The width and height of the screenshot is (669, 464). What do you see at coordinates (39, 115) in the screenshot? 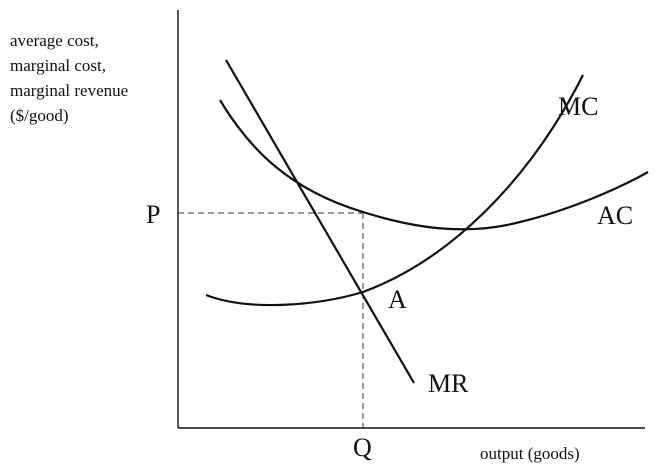
I see `y-axis-label: ($/good)` at bounding box center [39, 115].